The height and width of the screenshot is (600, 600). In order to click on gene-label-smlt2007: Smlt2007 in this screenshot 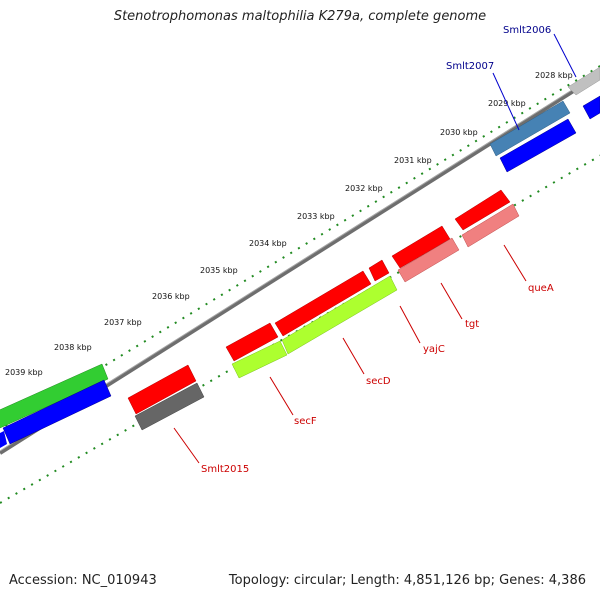, I will do `click(470, 66)`.